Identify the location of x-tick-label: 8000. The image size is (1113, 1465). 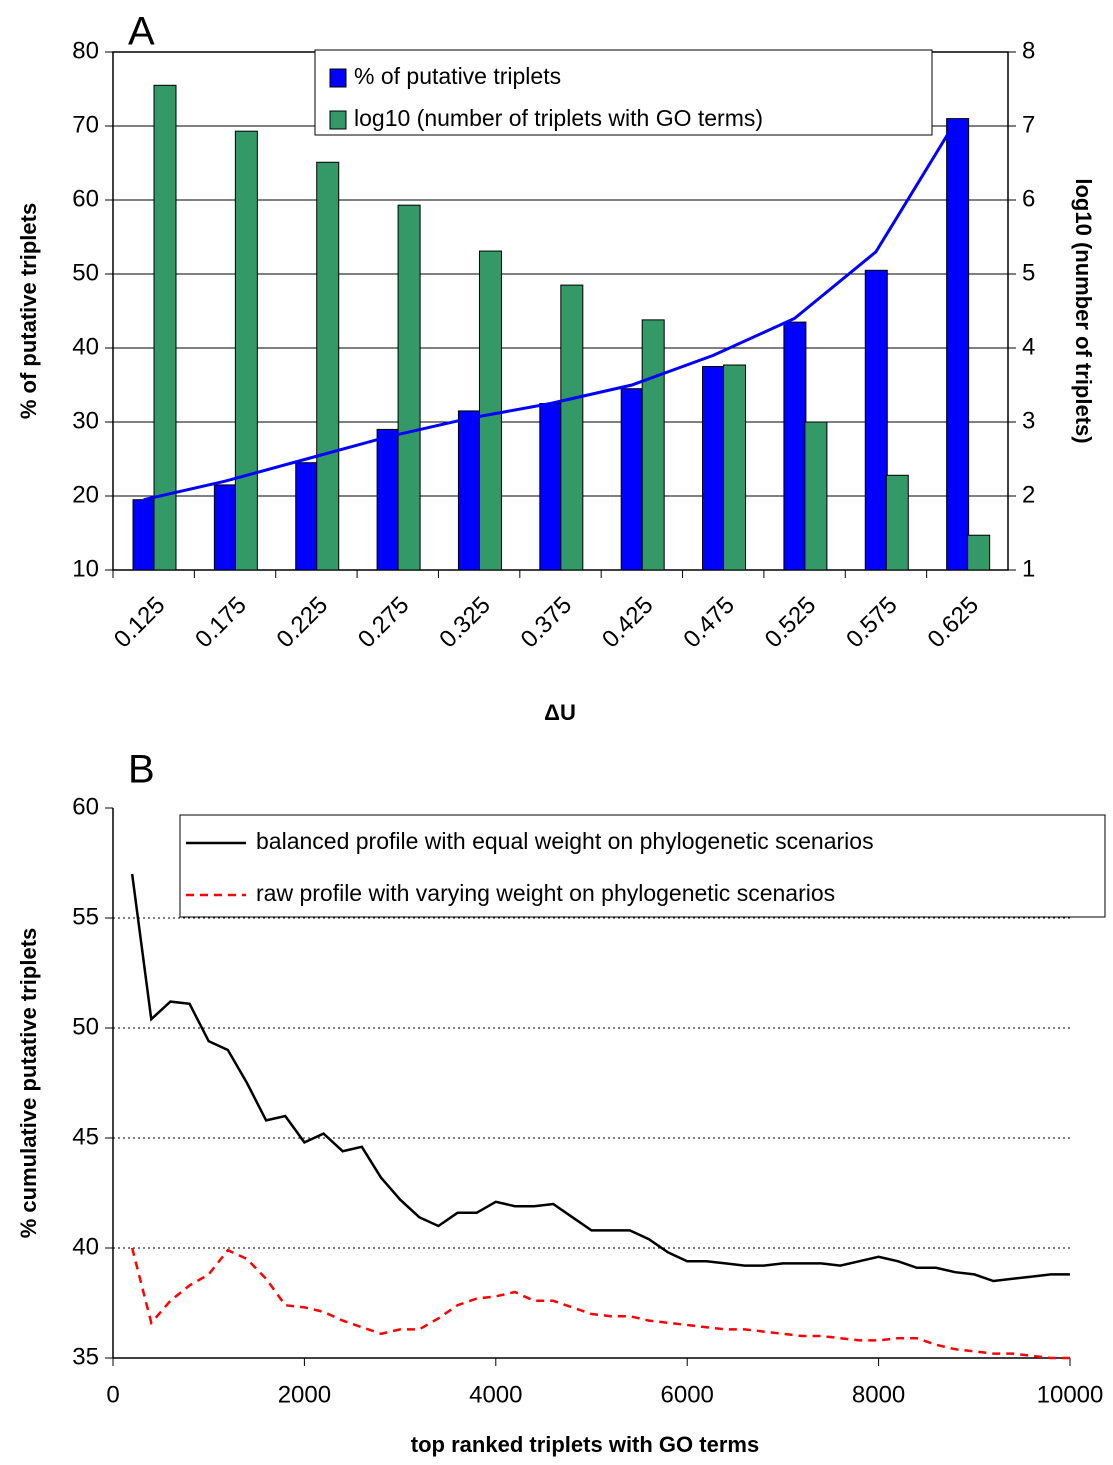
(878, 1394).